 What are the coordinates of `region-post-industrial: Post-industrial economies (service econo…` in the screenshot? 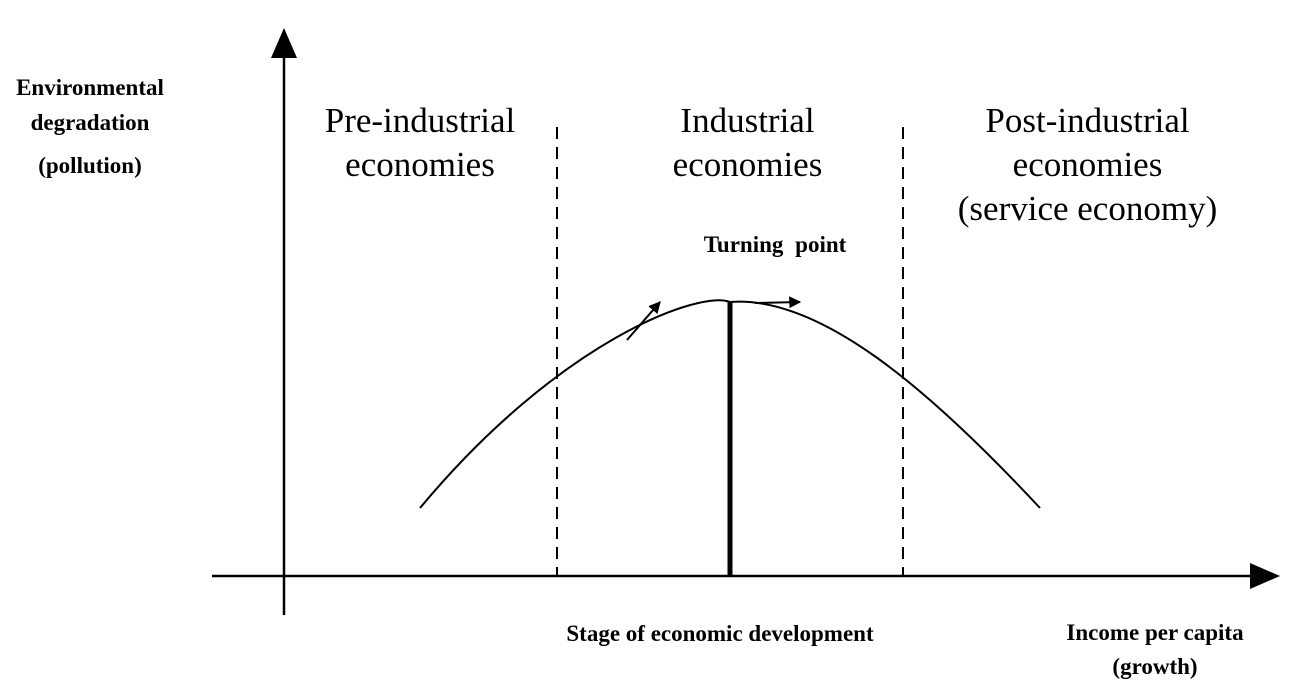 It's located at (1087, 165).